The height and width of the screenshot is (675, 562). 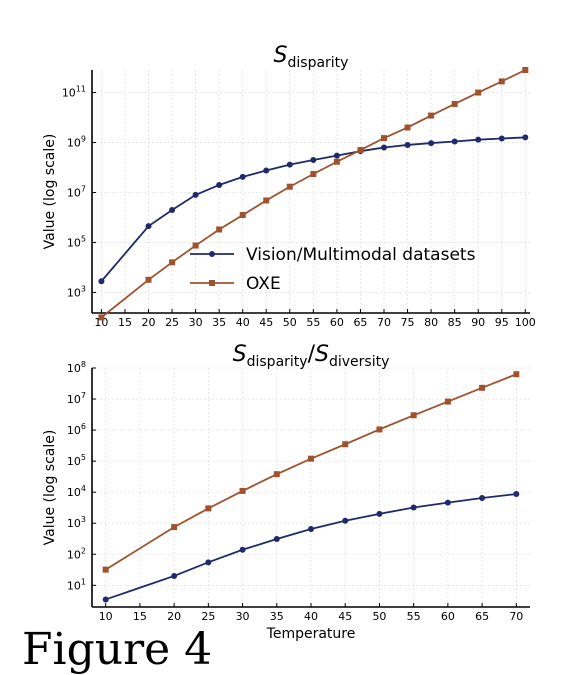 What do you see at coordinates (76, 553) in the screenshot?
I see `y-tick-label: 10²` at bounding box center [76, 553].